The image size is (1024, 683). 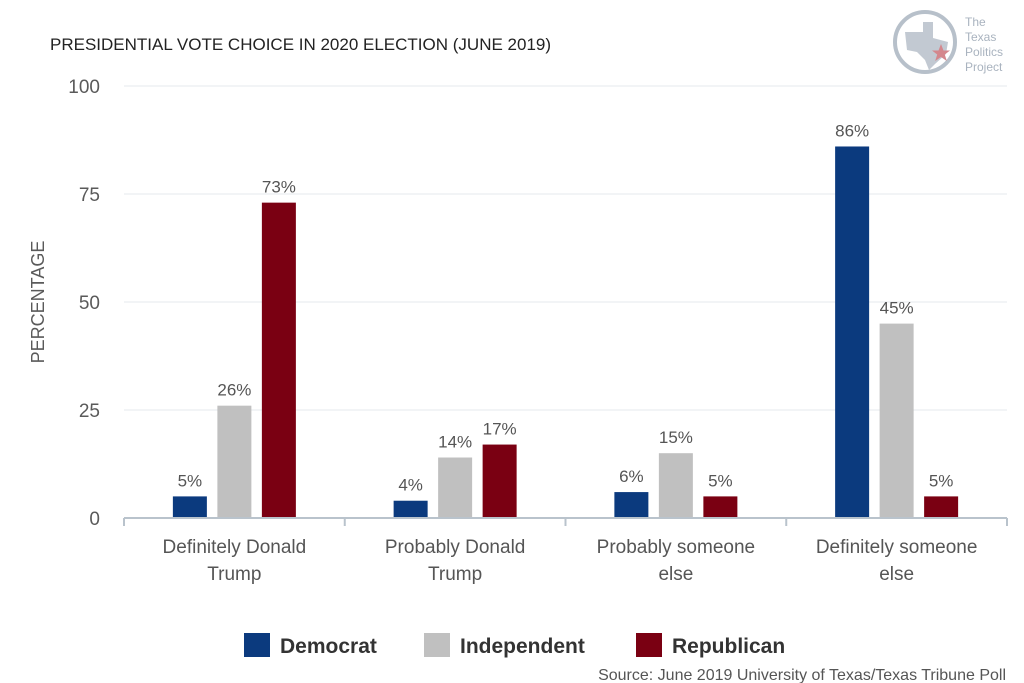 I want to click on y-tick-label: 100, so click(x=84, y=87).